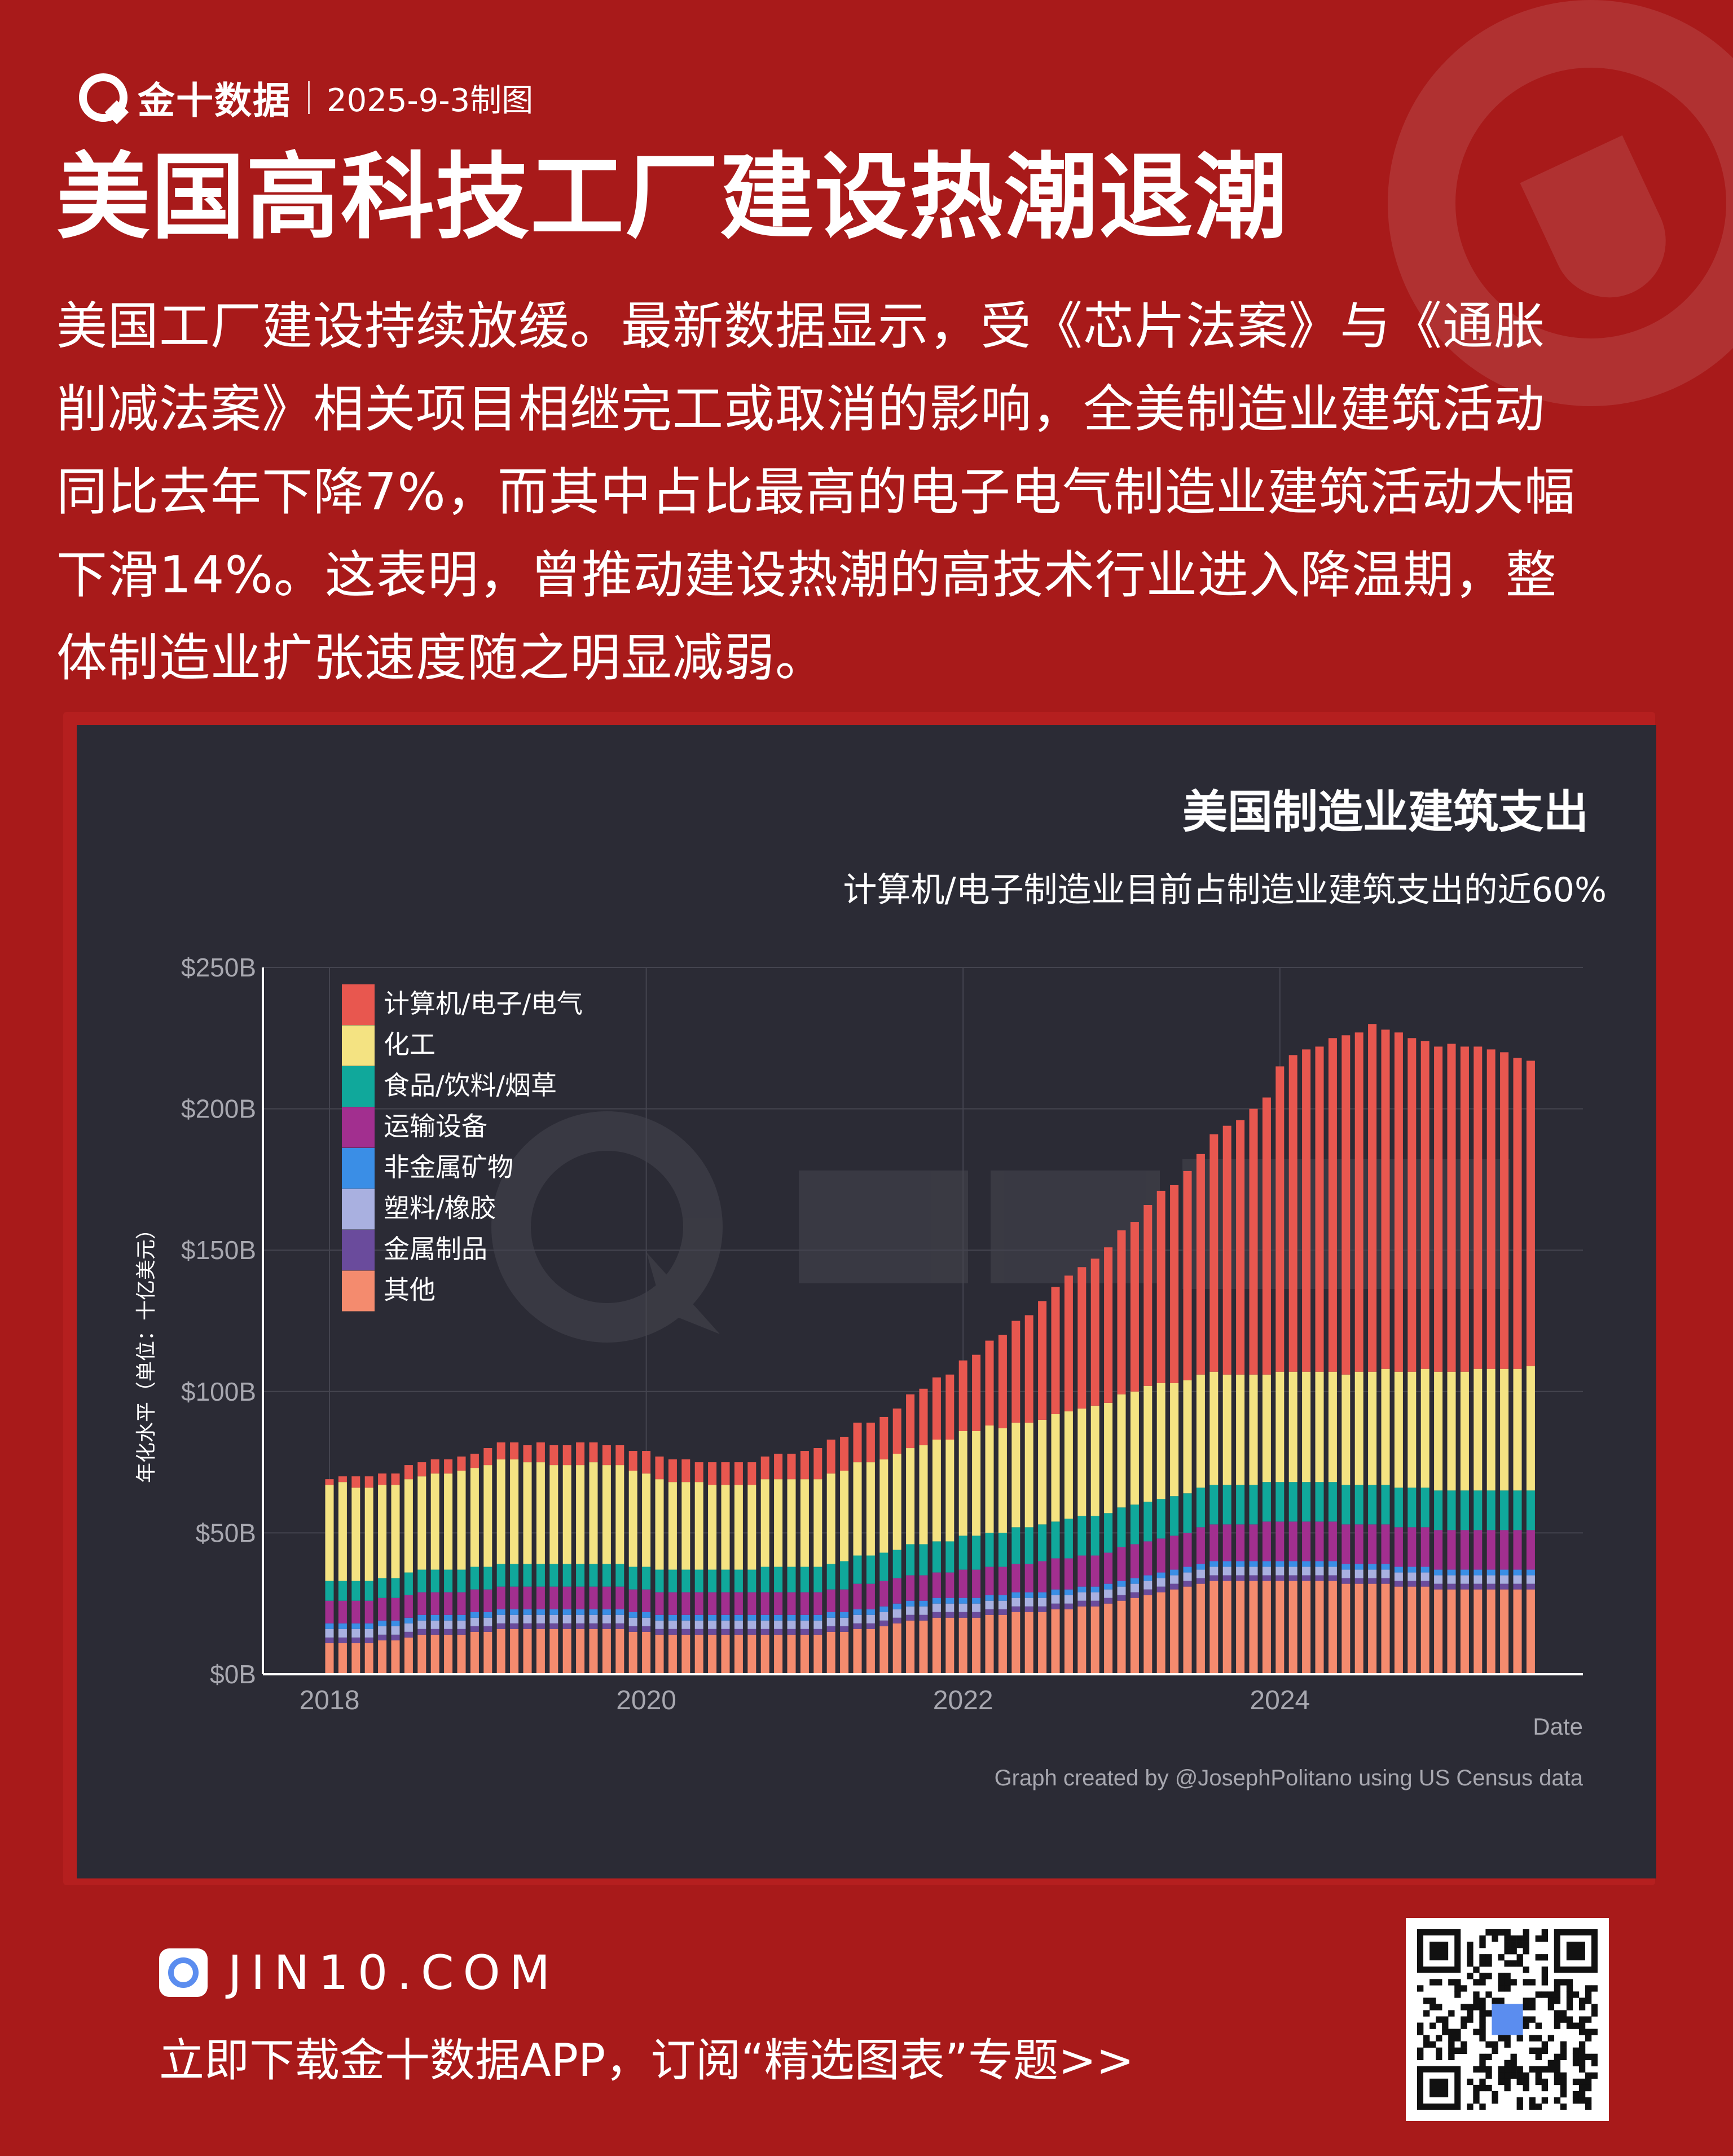 The width and height of the screenshot is (1733, 2156). I want to click on footer-site-link: JIN10.COM, so click(394, 1972).